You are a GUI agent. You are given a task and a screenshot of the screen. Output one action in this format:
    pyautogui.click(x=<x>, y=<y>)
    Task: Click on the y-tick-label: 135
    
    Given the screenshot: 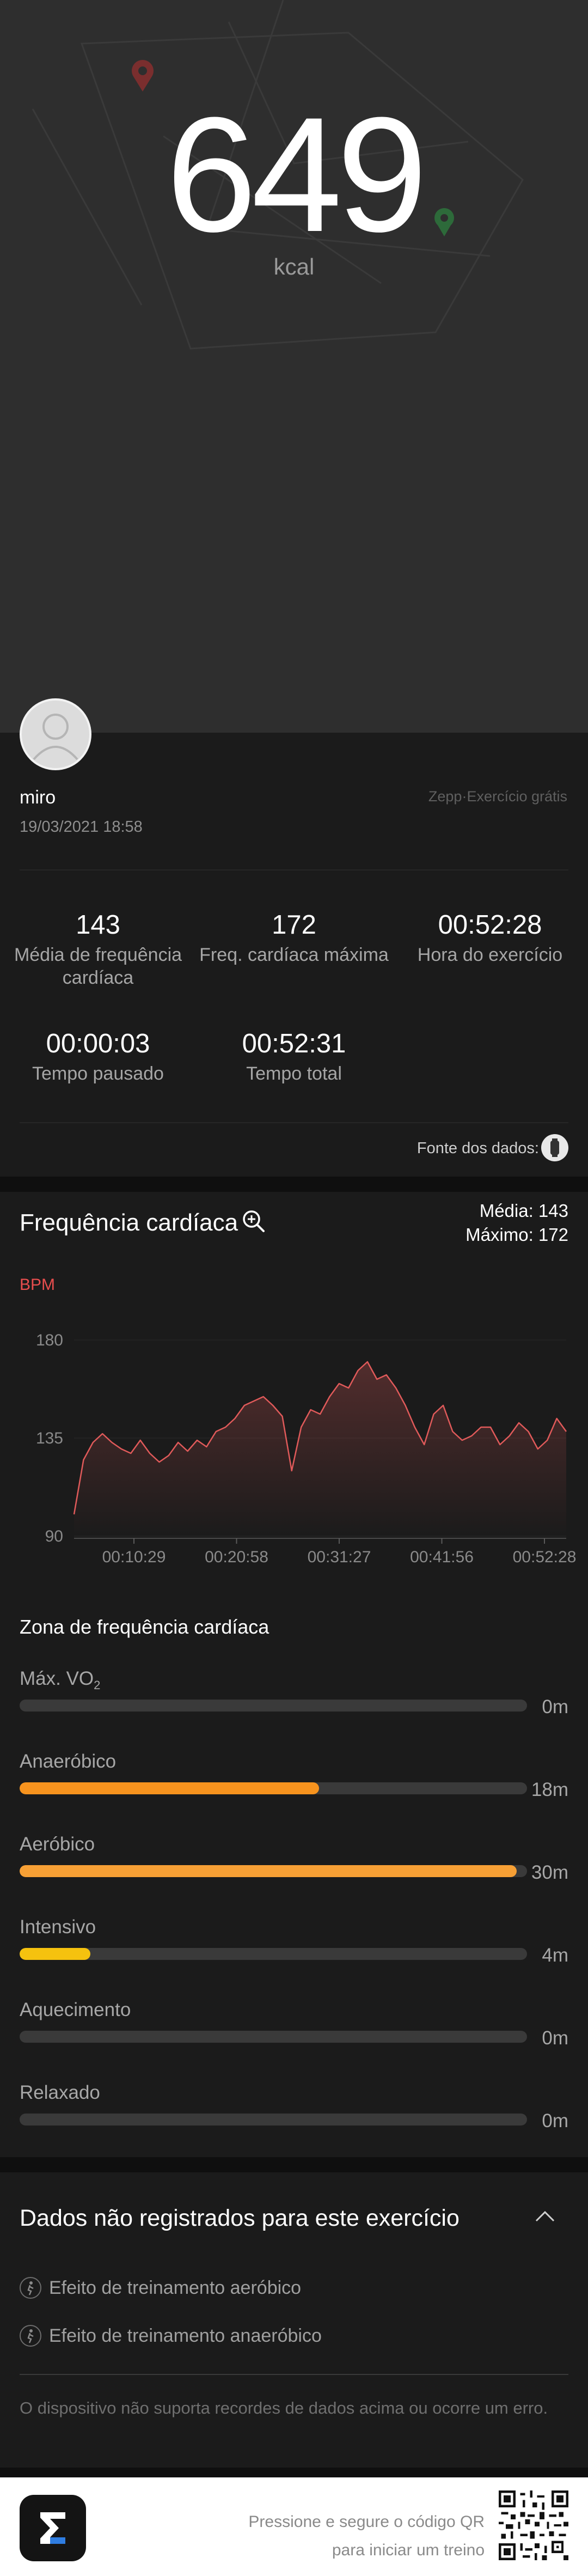 What is the action you would take?
    pyautogui.click(x=49, y=1438)
    